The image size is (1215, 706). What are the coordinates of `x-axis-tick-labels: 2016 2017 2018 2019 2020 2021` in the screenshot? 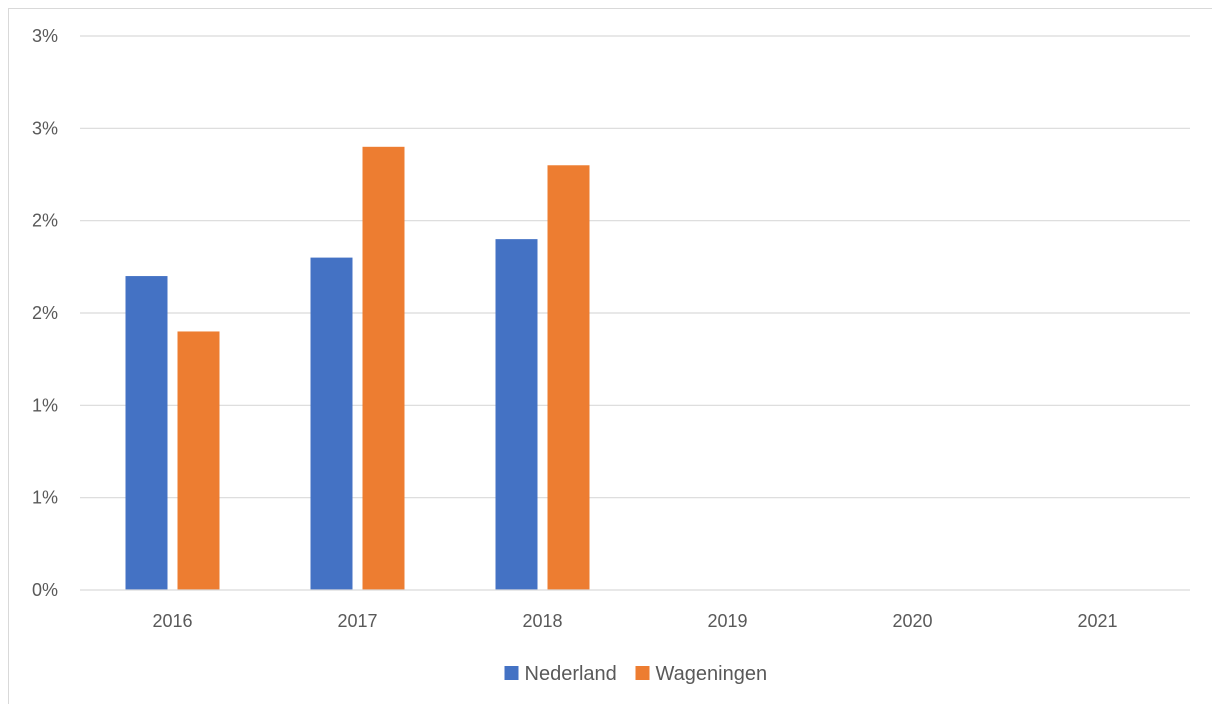 It's located at (634, 621).